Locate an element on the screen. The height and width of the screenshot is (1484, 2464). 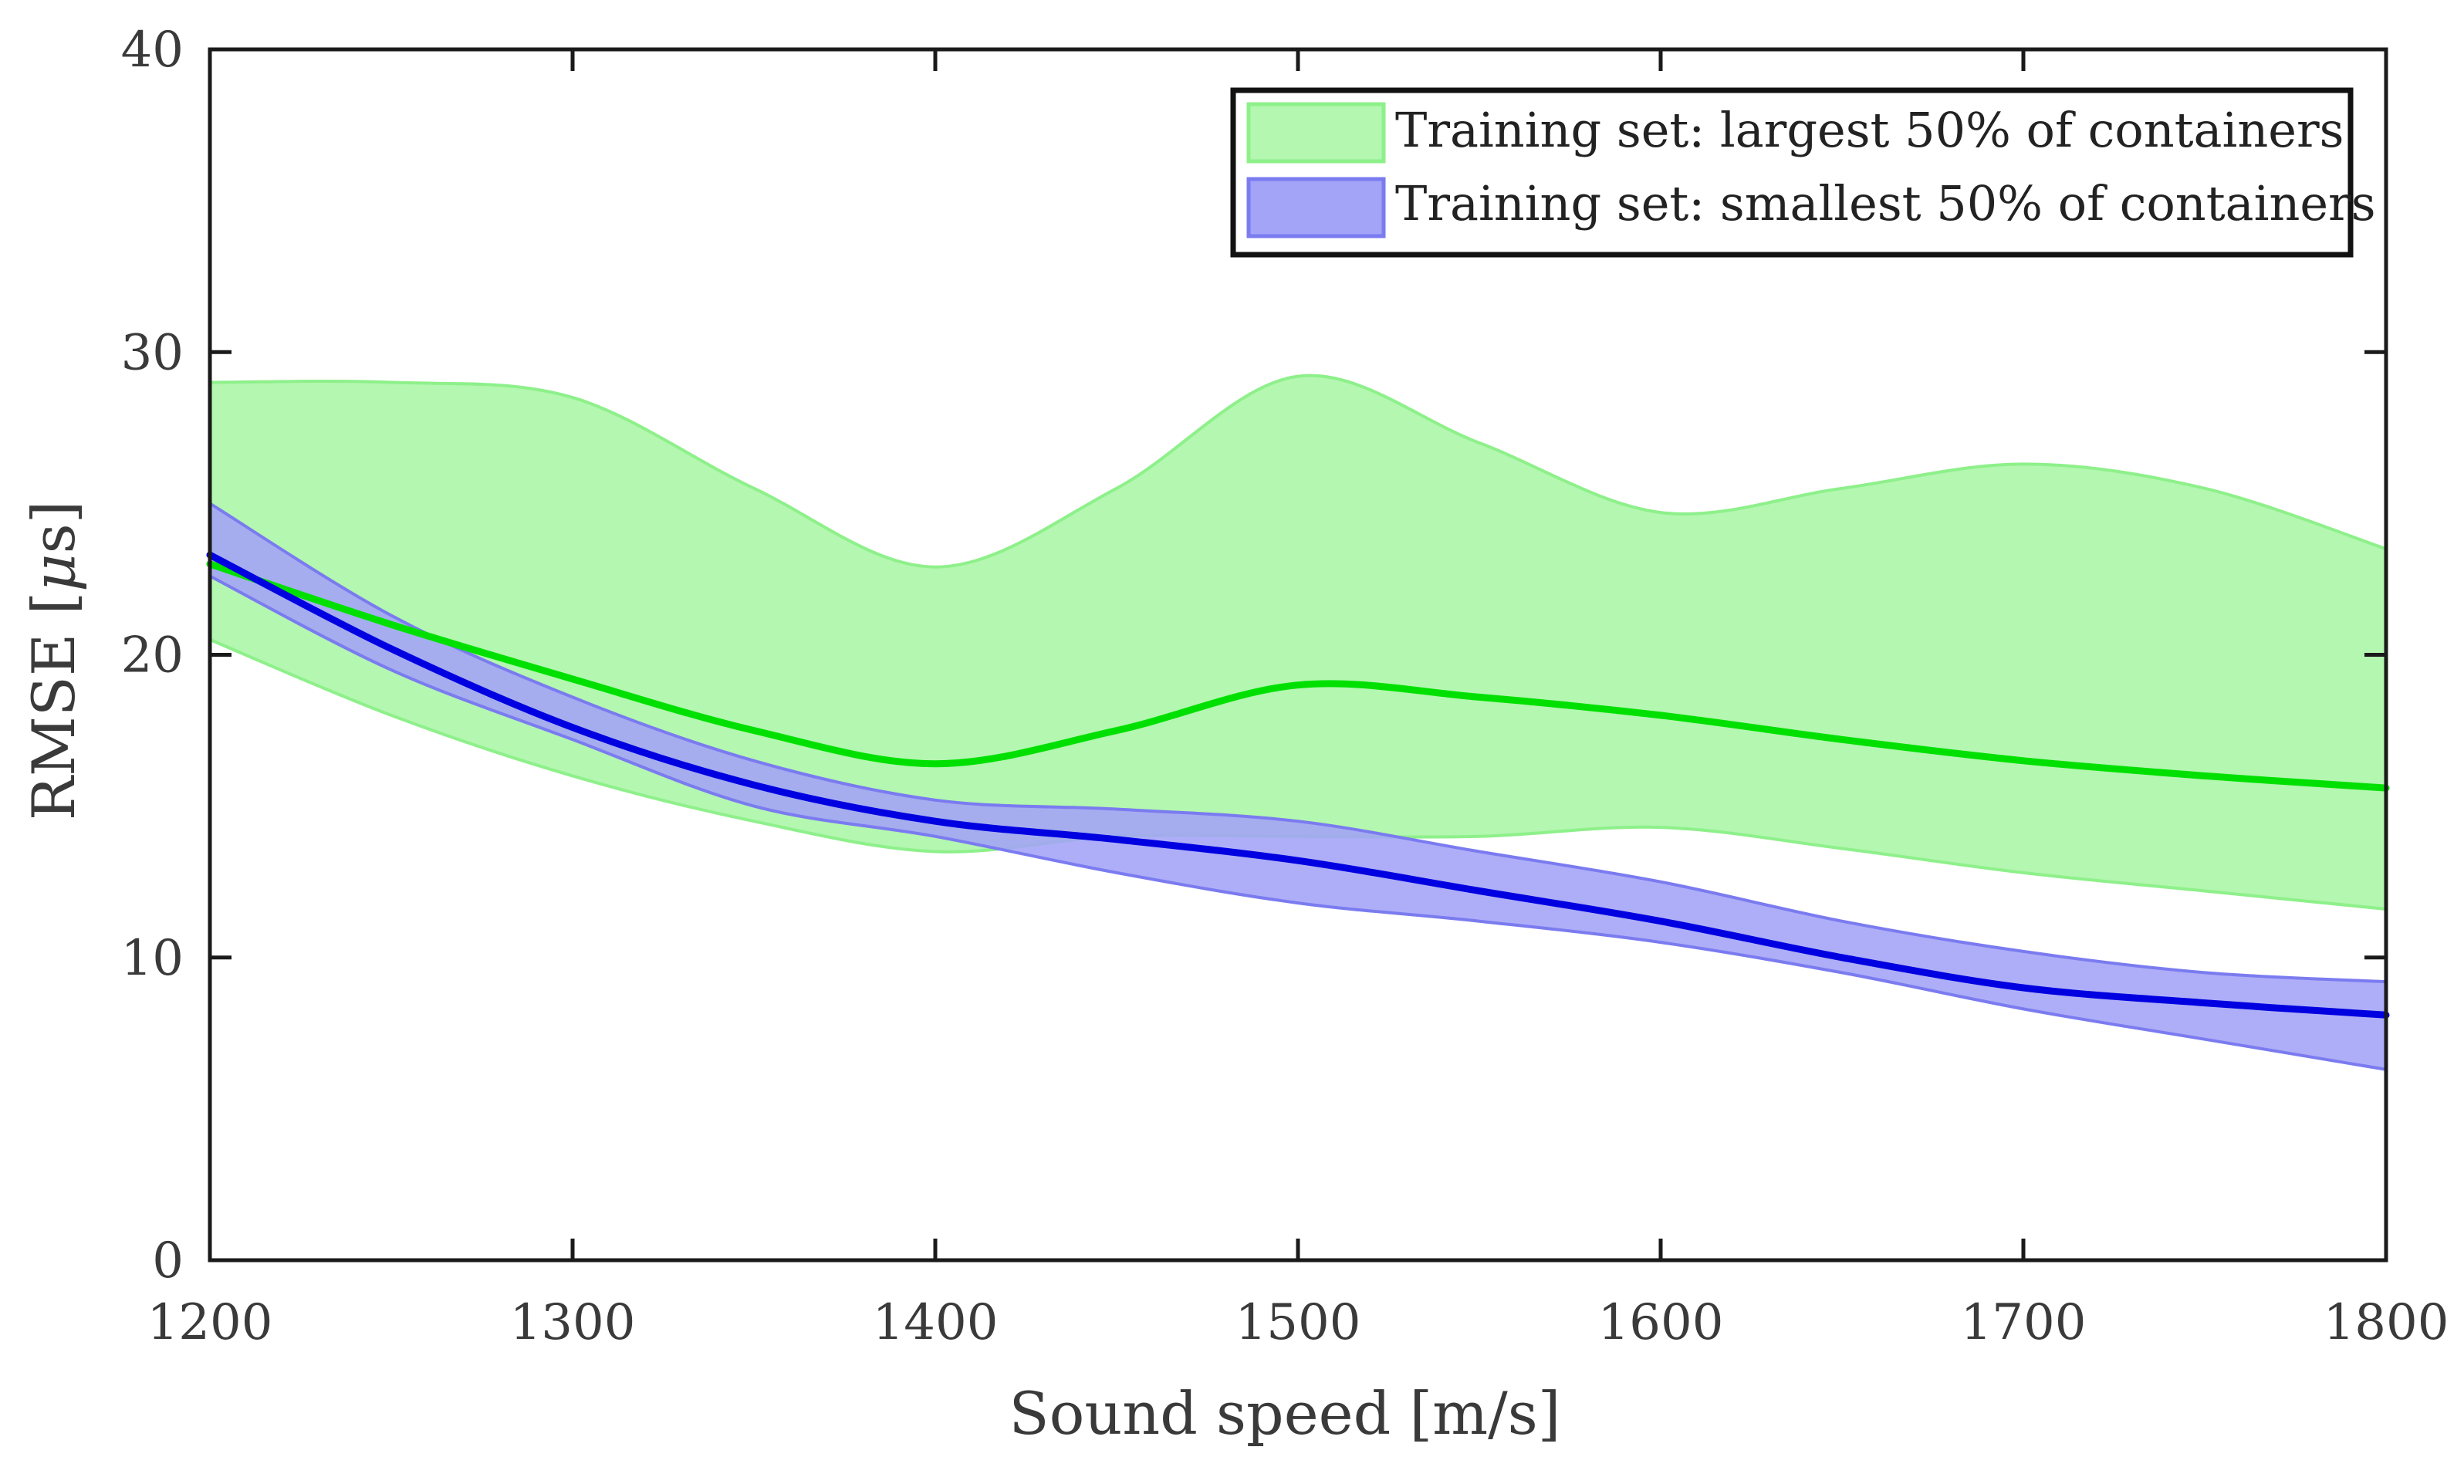
y-axis-label-prefix: RMSE [ is located at coordinates (53, 706).